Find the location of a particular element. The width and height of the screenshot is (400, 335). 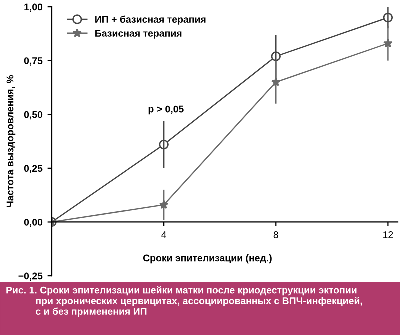

text: Рис. 1. Сроки эпителизации шейки матки после криодеструкции эктопии при хронических цервицитах, ассоциированных с ВПЧ-инфекцией, с и без применения ИП is located at coordinates (184, 301).